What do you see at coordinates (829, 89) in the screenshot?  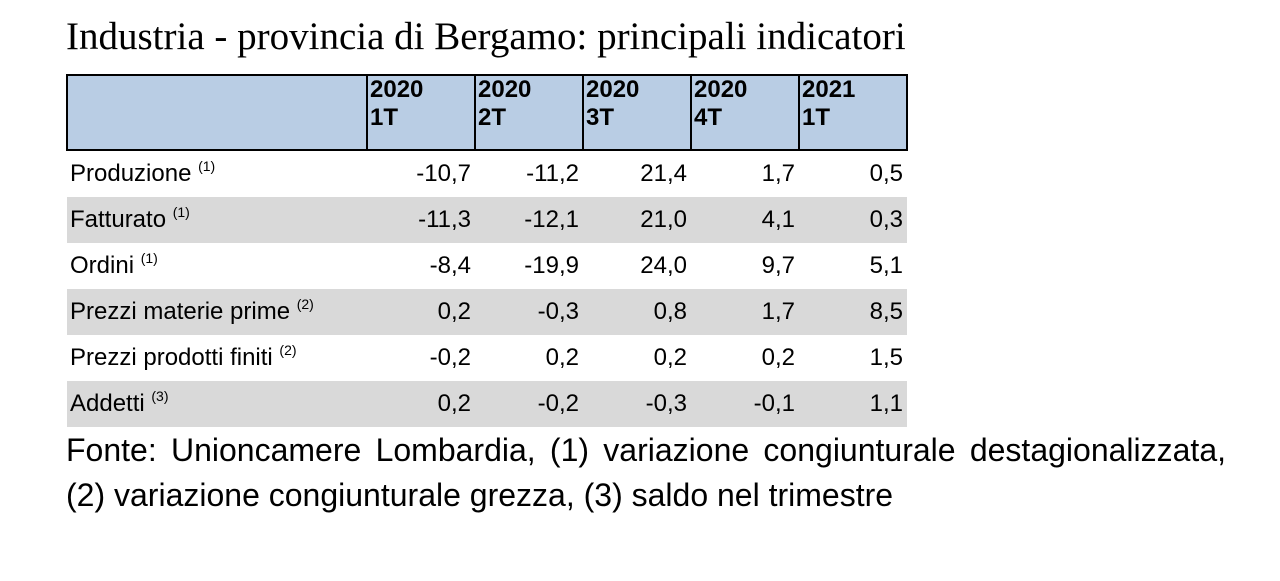 I see `column-year: 2021` at bounding box center [829, 89].